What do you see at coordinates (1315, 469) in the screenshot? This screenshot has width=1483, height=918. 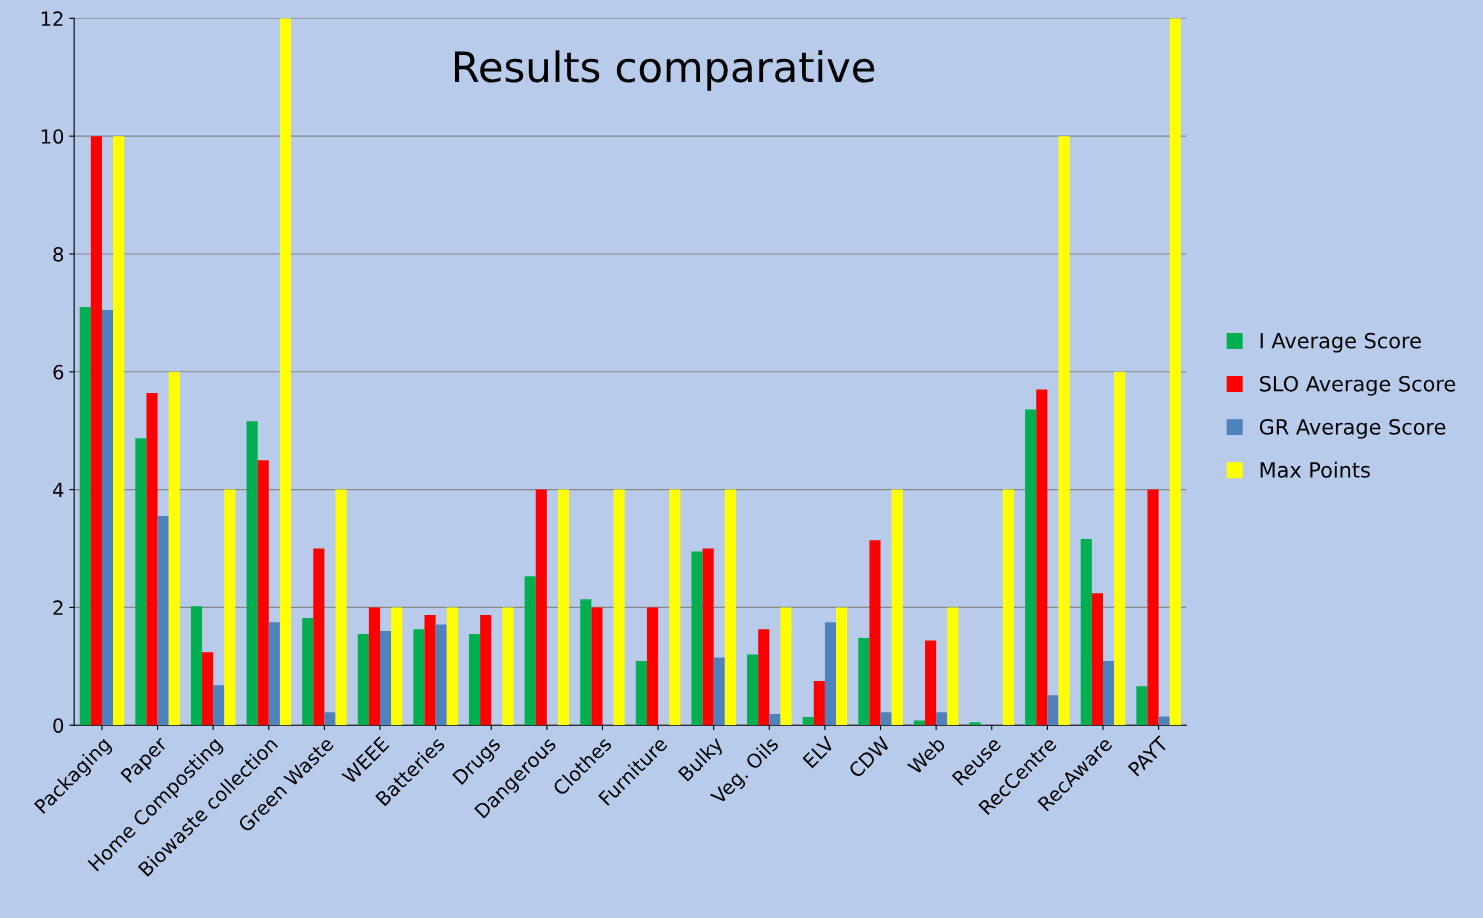 I see `legend-label: Max Points` at bounding box center [1315, 469].